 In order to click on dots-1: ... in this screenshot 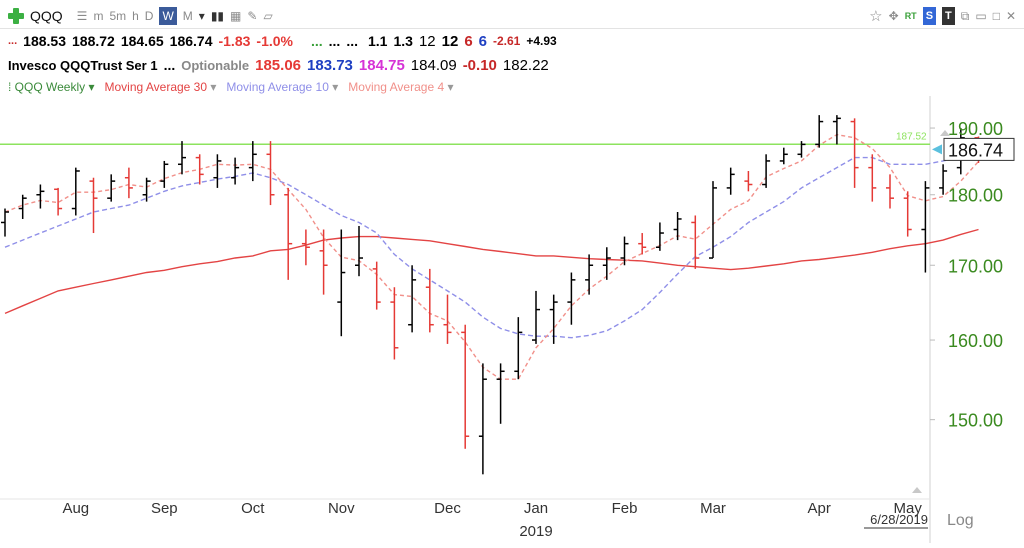, I will do `click(316, 41)`.